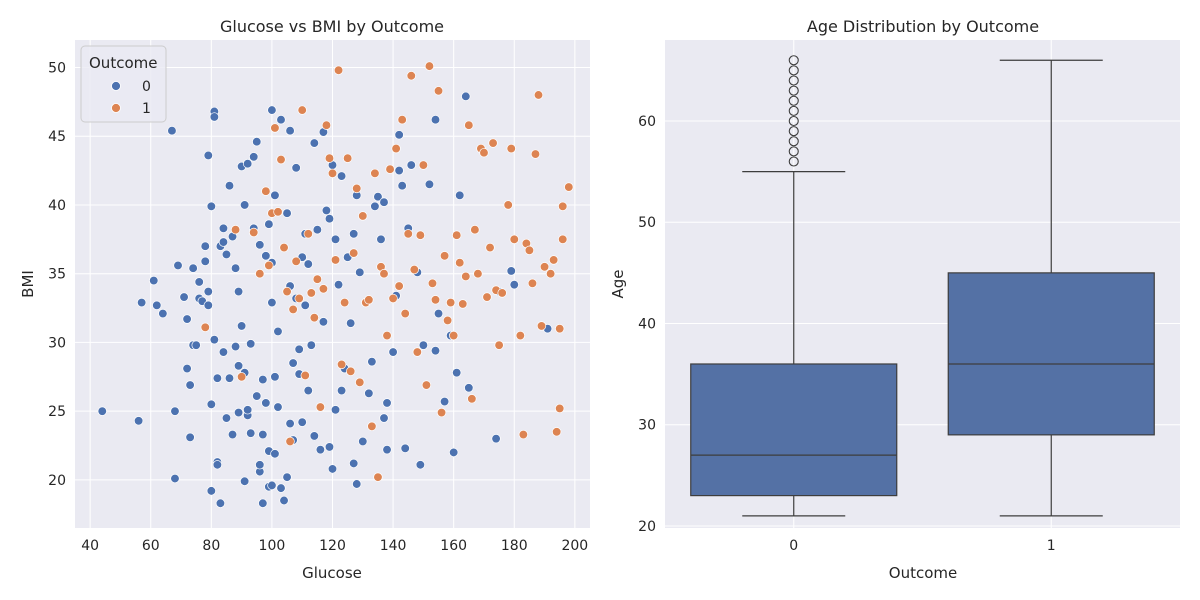 The image size is (1200, 600). I want to click on scatter-y-ticks: 20 25 30 35 40 45 50, so click(57, 274).